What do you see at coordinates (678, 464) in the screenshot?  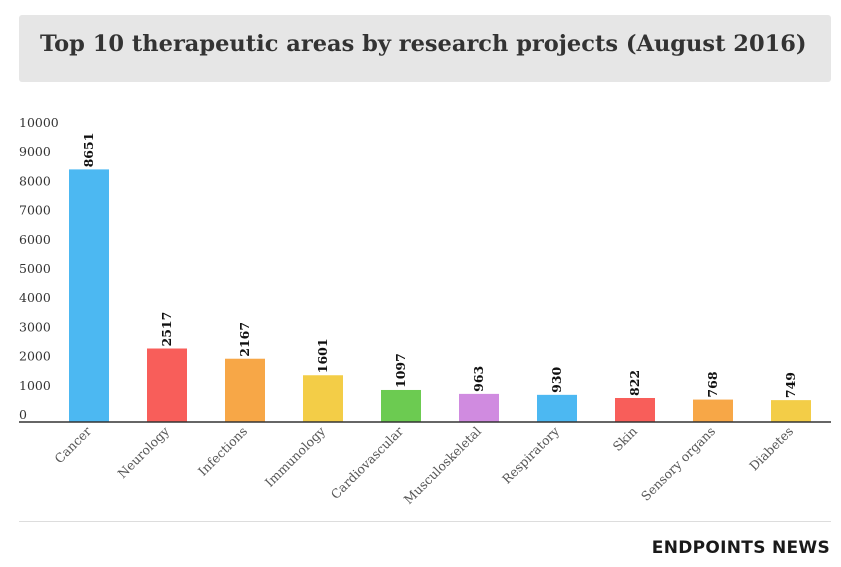 I see `category-label-8: Sensory organs` at bounding box center [678, 464].